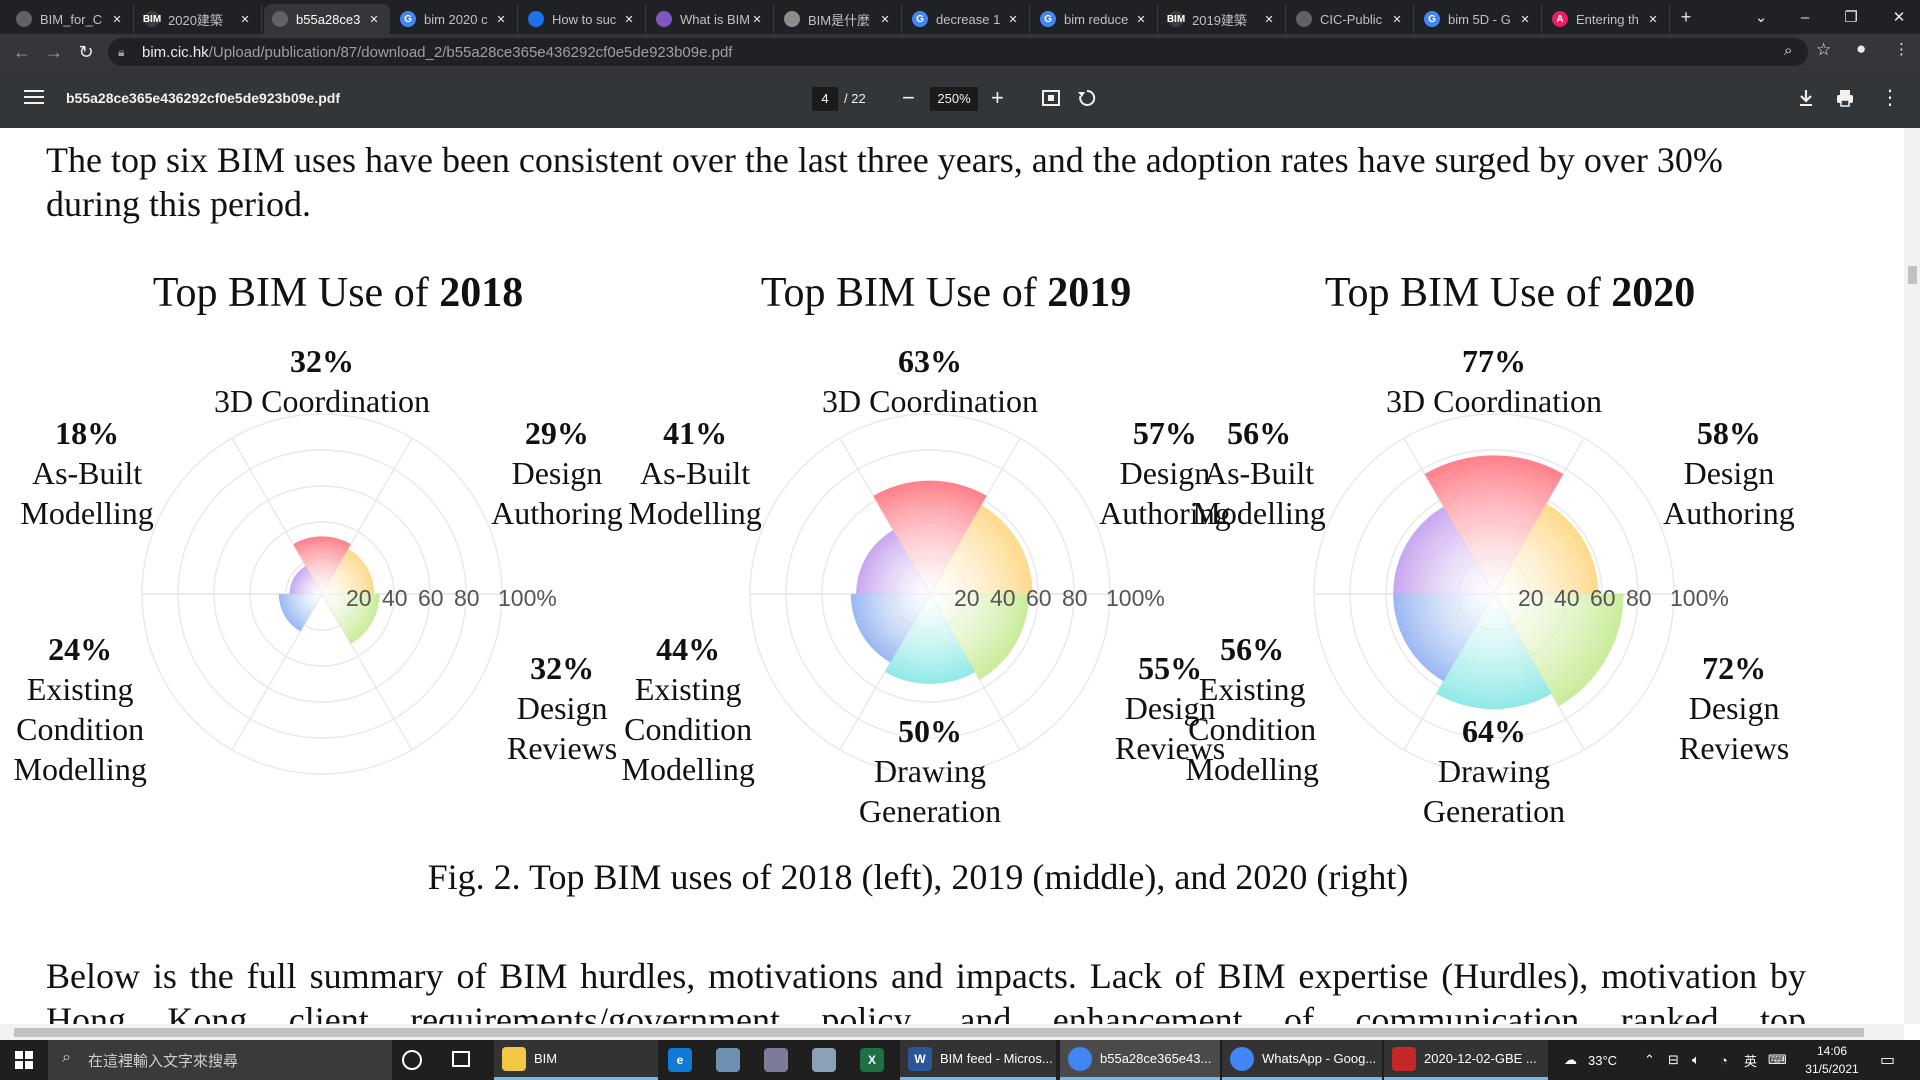 The image size is (1920, 1080). What do you see at coordinates (1603, 1060) in the screenshot?
I see `weather-temp: 33°C` at bounding box center [1603, 1060].